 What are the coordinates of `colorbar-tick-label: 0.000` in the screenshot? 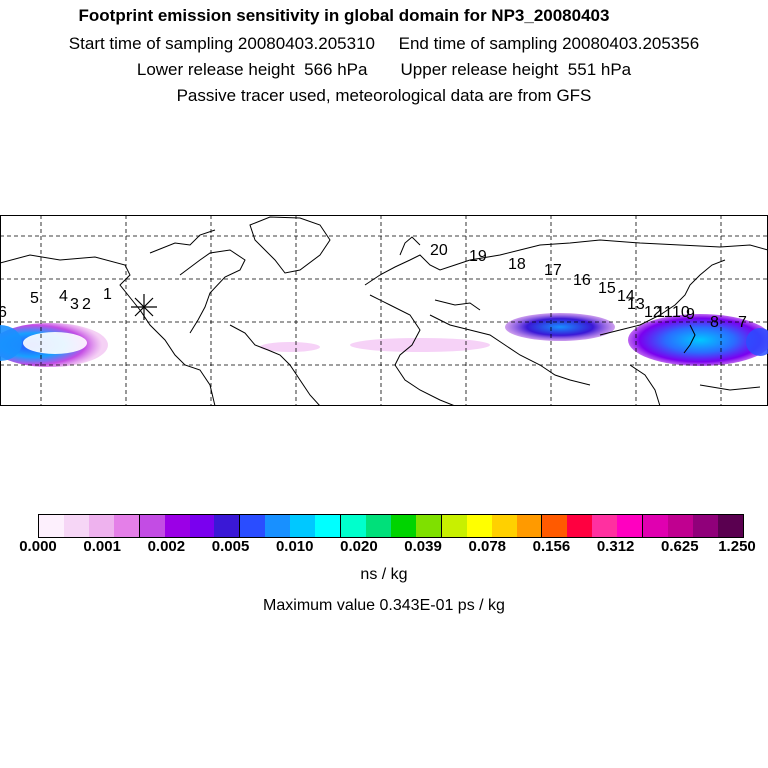 It's located at (38, 546).